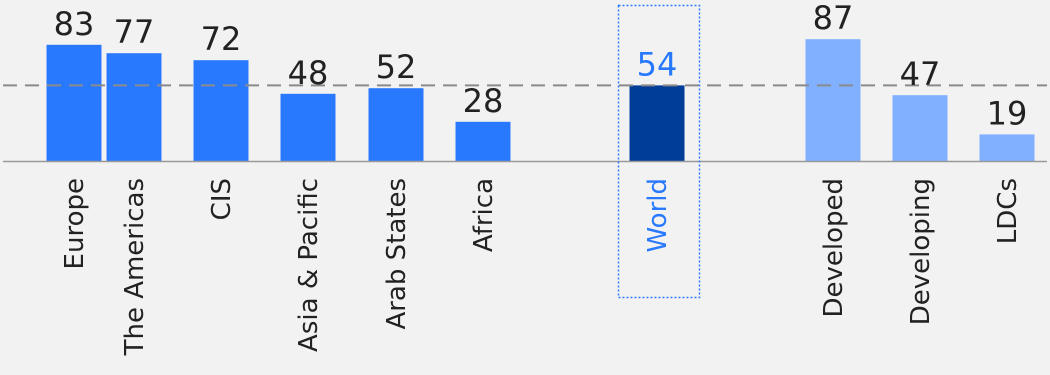 This screenshot has height=375, width=1050. I want to click on category-label-ldcs: LDCs, so click(1008, 211).